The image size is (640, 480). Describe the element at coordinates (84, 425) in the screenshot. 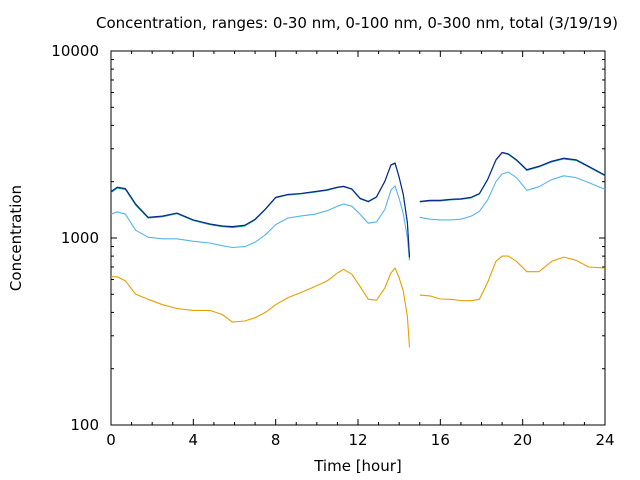

I see `y-tick-label: 100` at that location.